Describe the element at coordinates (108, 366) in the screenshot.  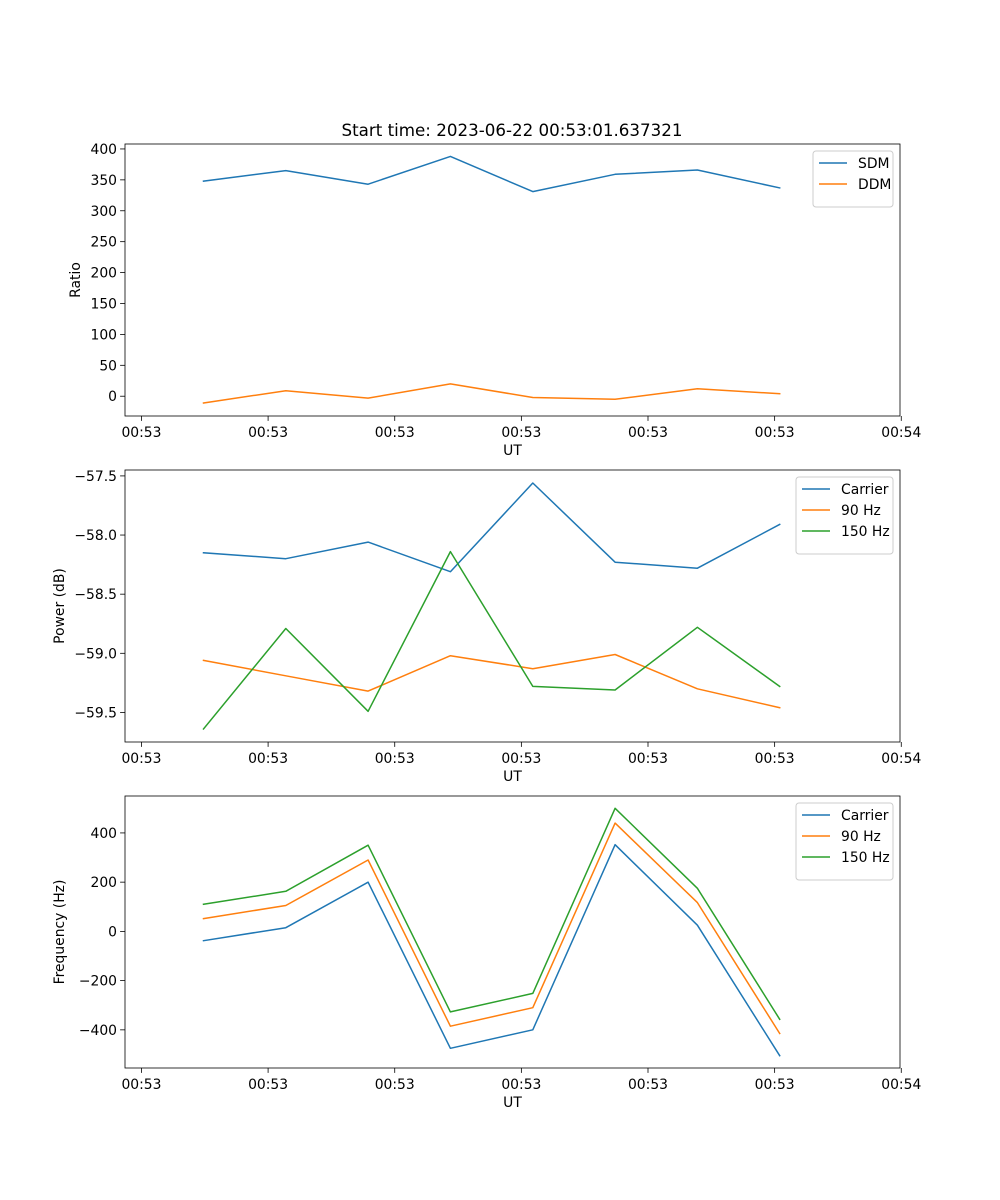
I see `y-tick-label: 50` at that location.